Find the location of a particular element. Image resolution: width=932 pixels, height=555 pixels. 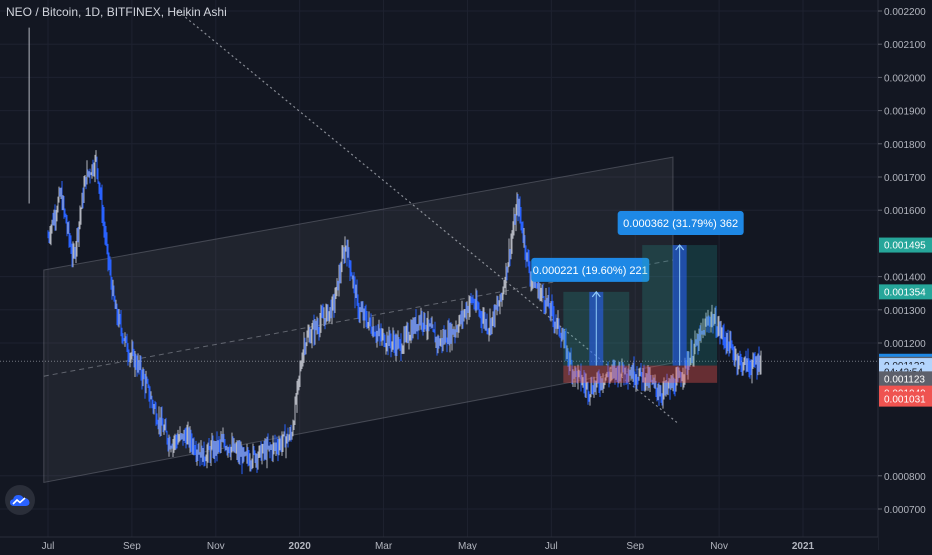

time-axis-label: Jul is located at coordinates (48, 545).